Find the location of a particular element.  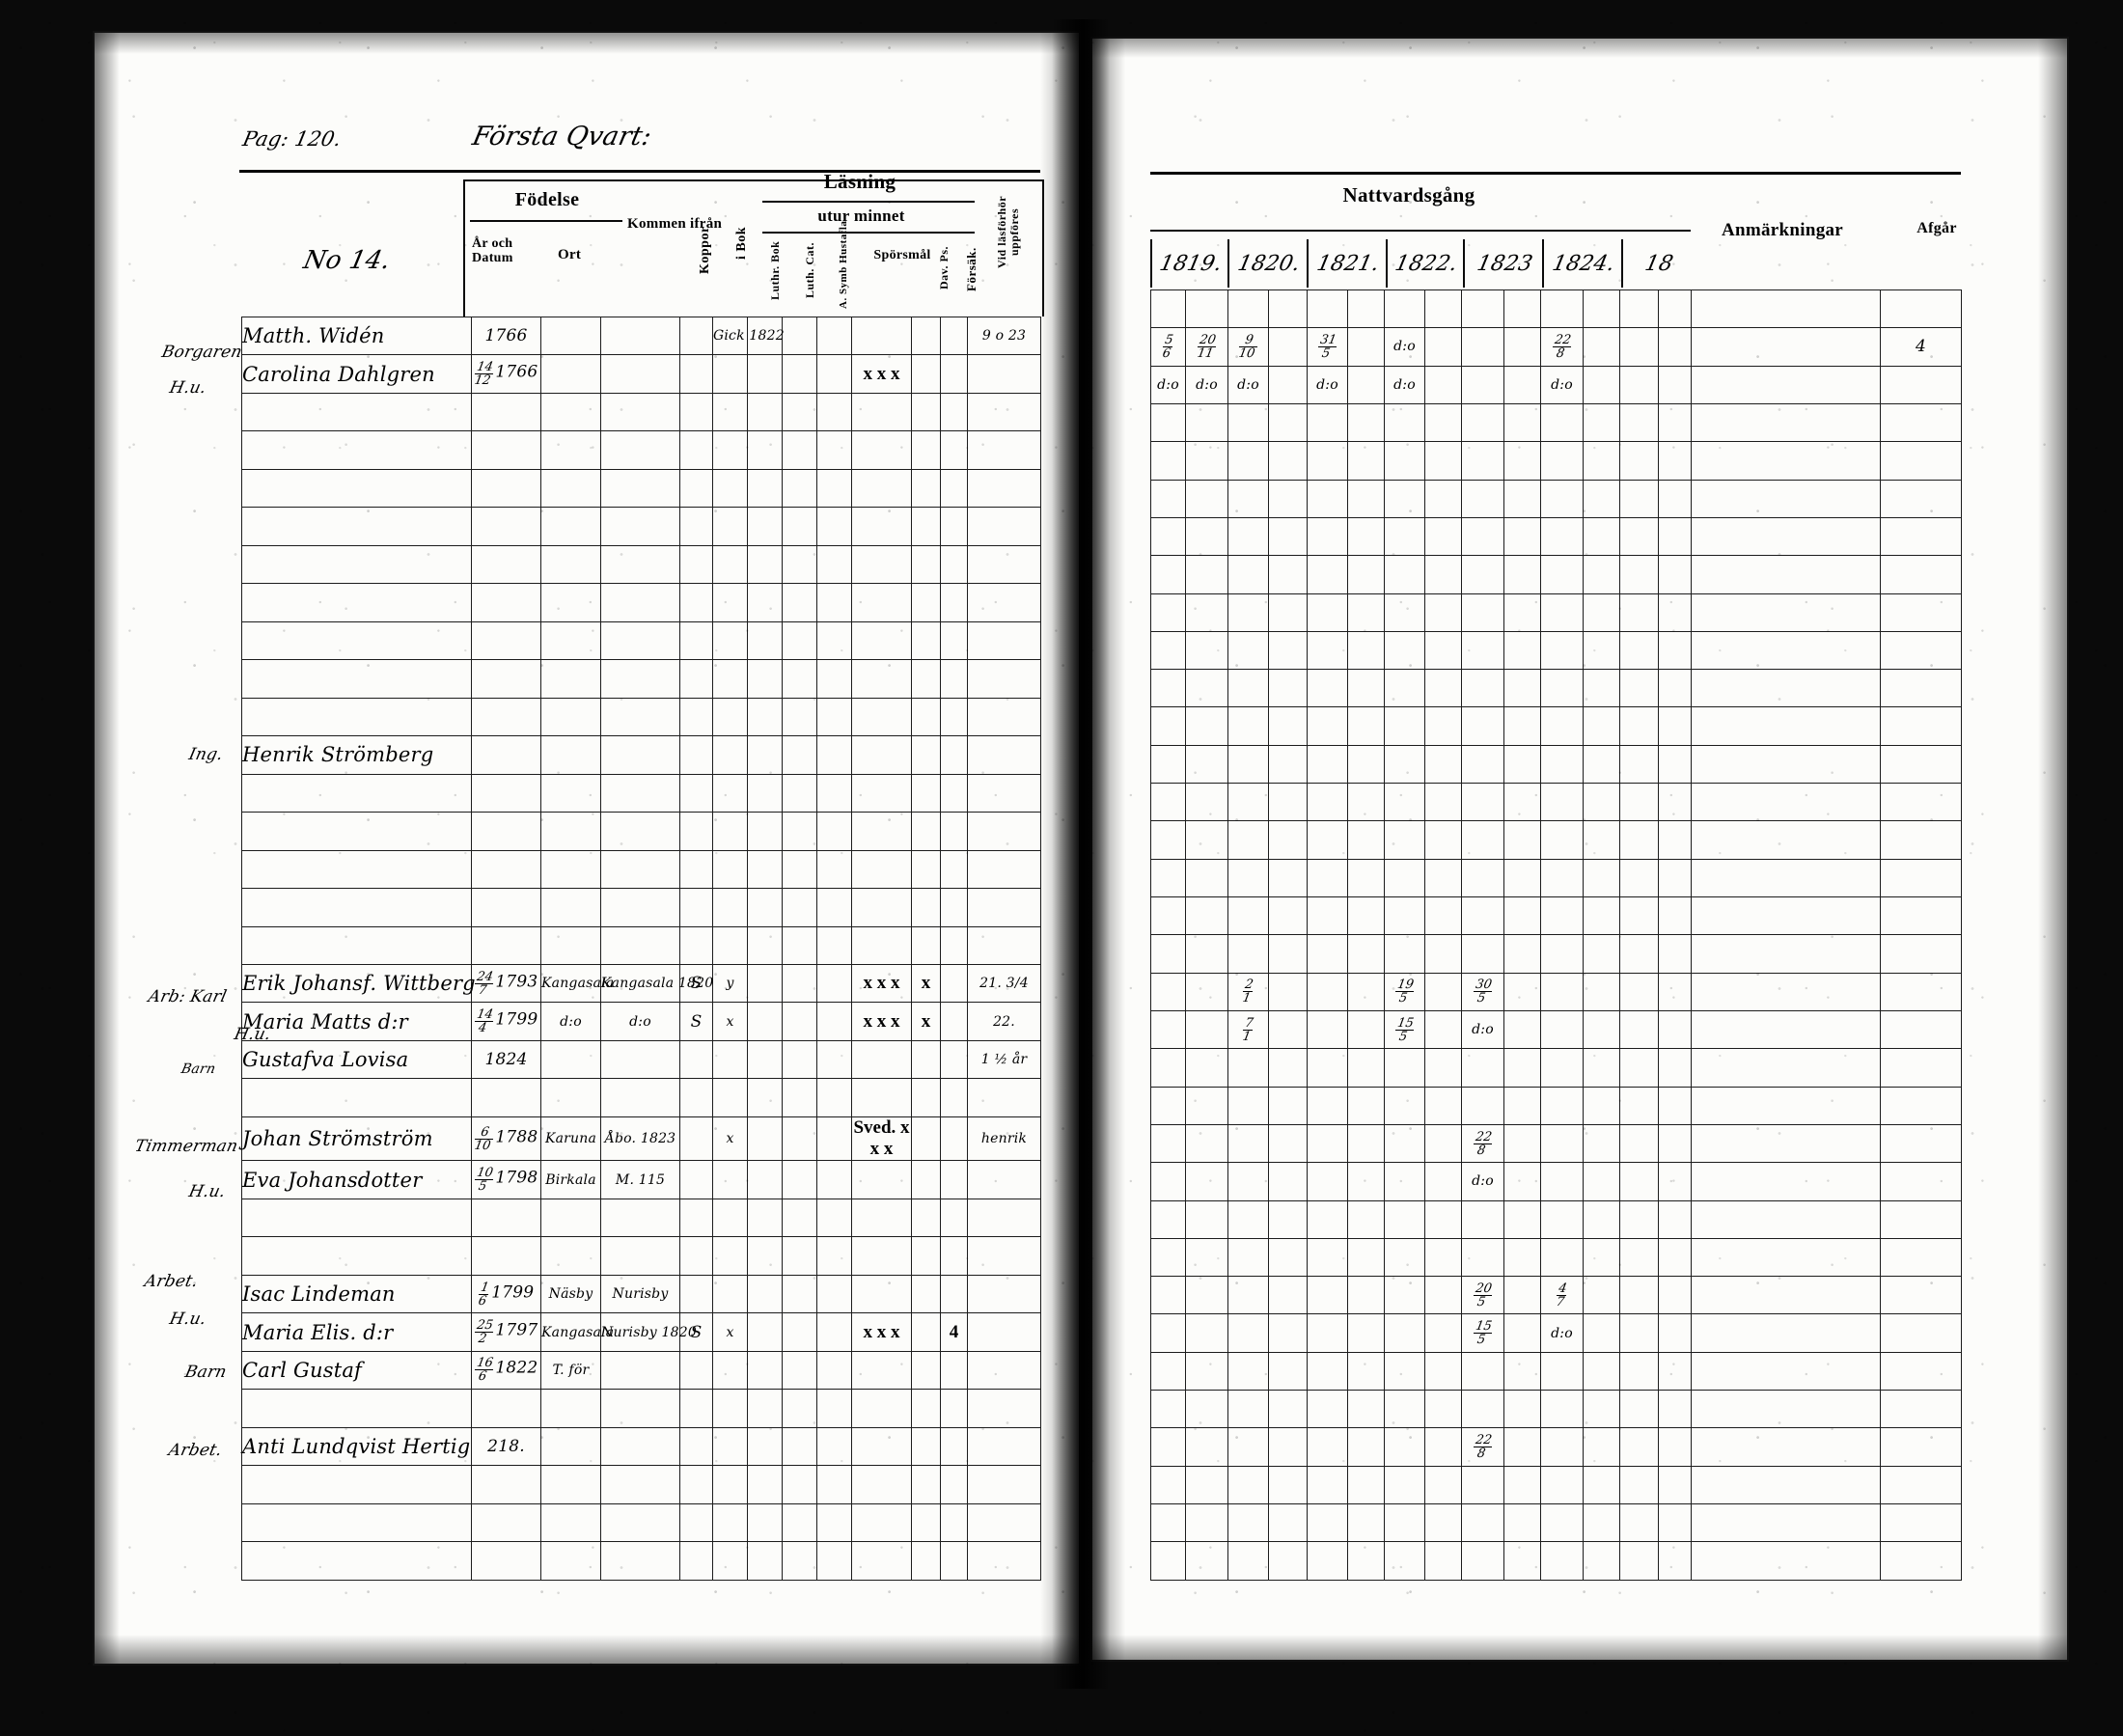

nattvard-1820a is located at coordinates (1248, 1561).